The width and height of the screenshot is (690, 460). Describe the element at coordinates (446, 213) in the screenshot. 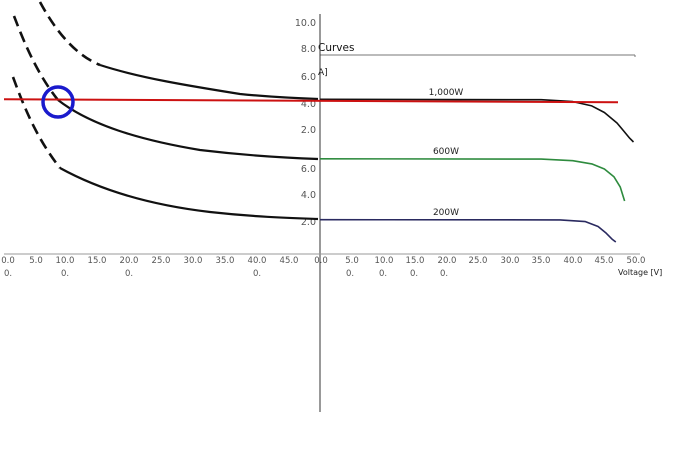

I see `series-label-3: 200W` at that location.